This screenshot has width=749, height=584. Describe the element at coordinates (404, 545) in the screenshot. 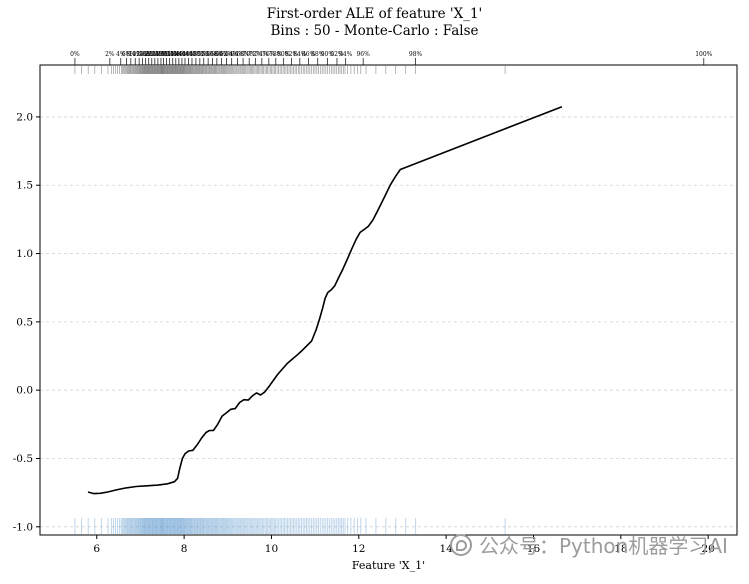

I see `x-axis: 6 8 10 12 14 16 18 20` at that location.